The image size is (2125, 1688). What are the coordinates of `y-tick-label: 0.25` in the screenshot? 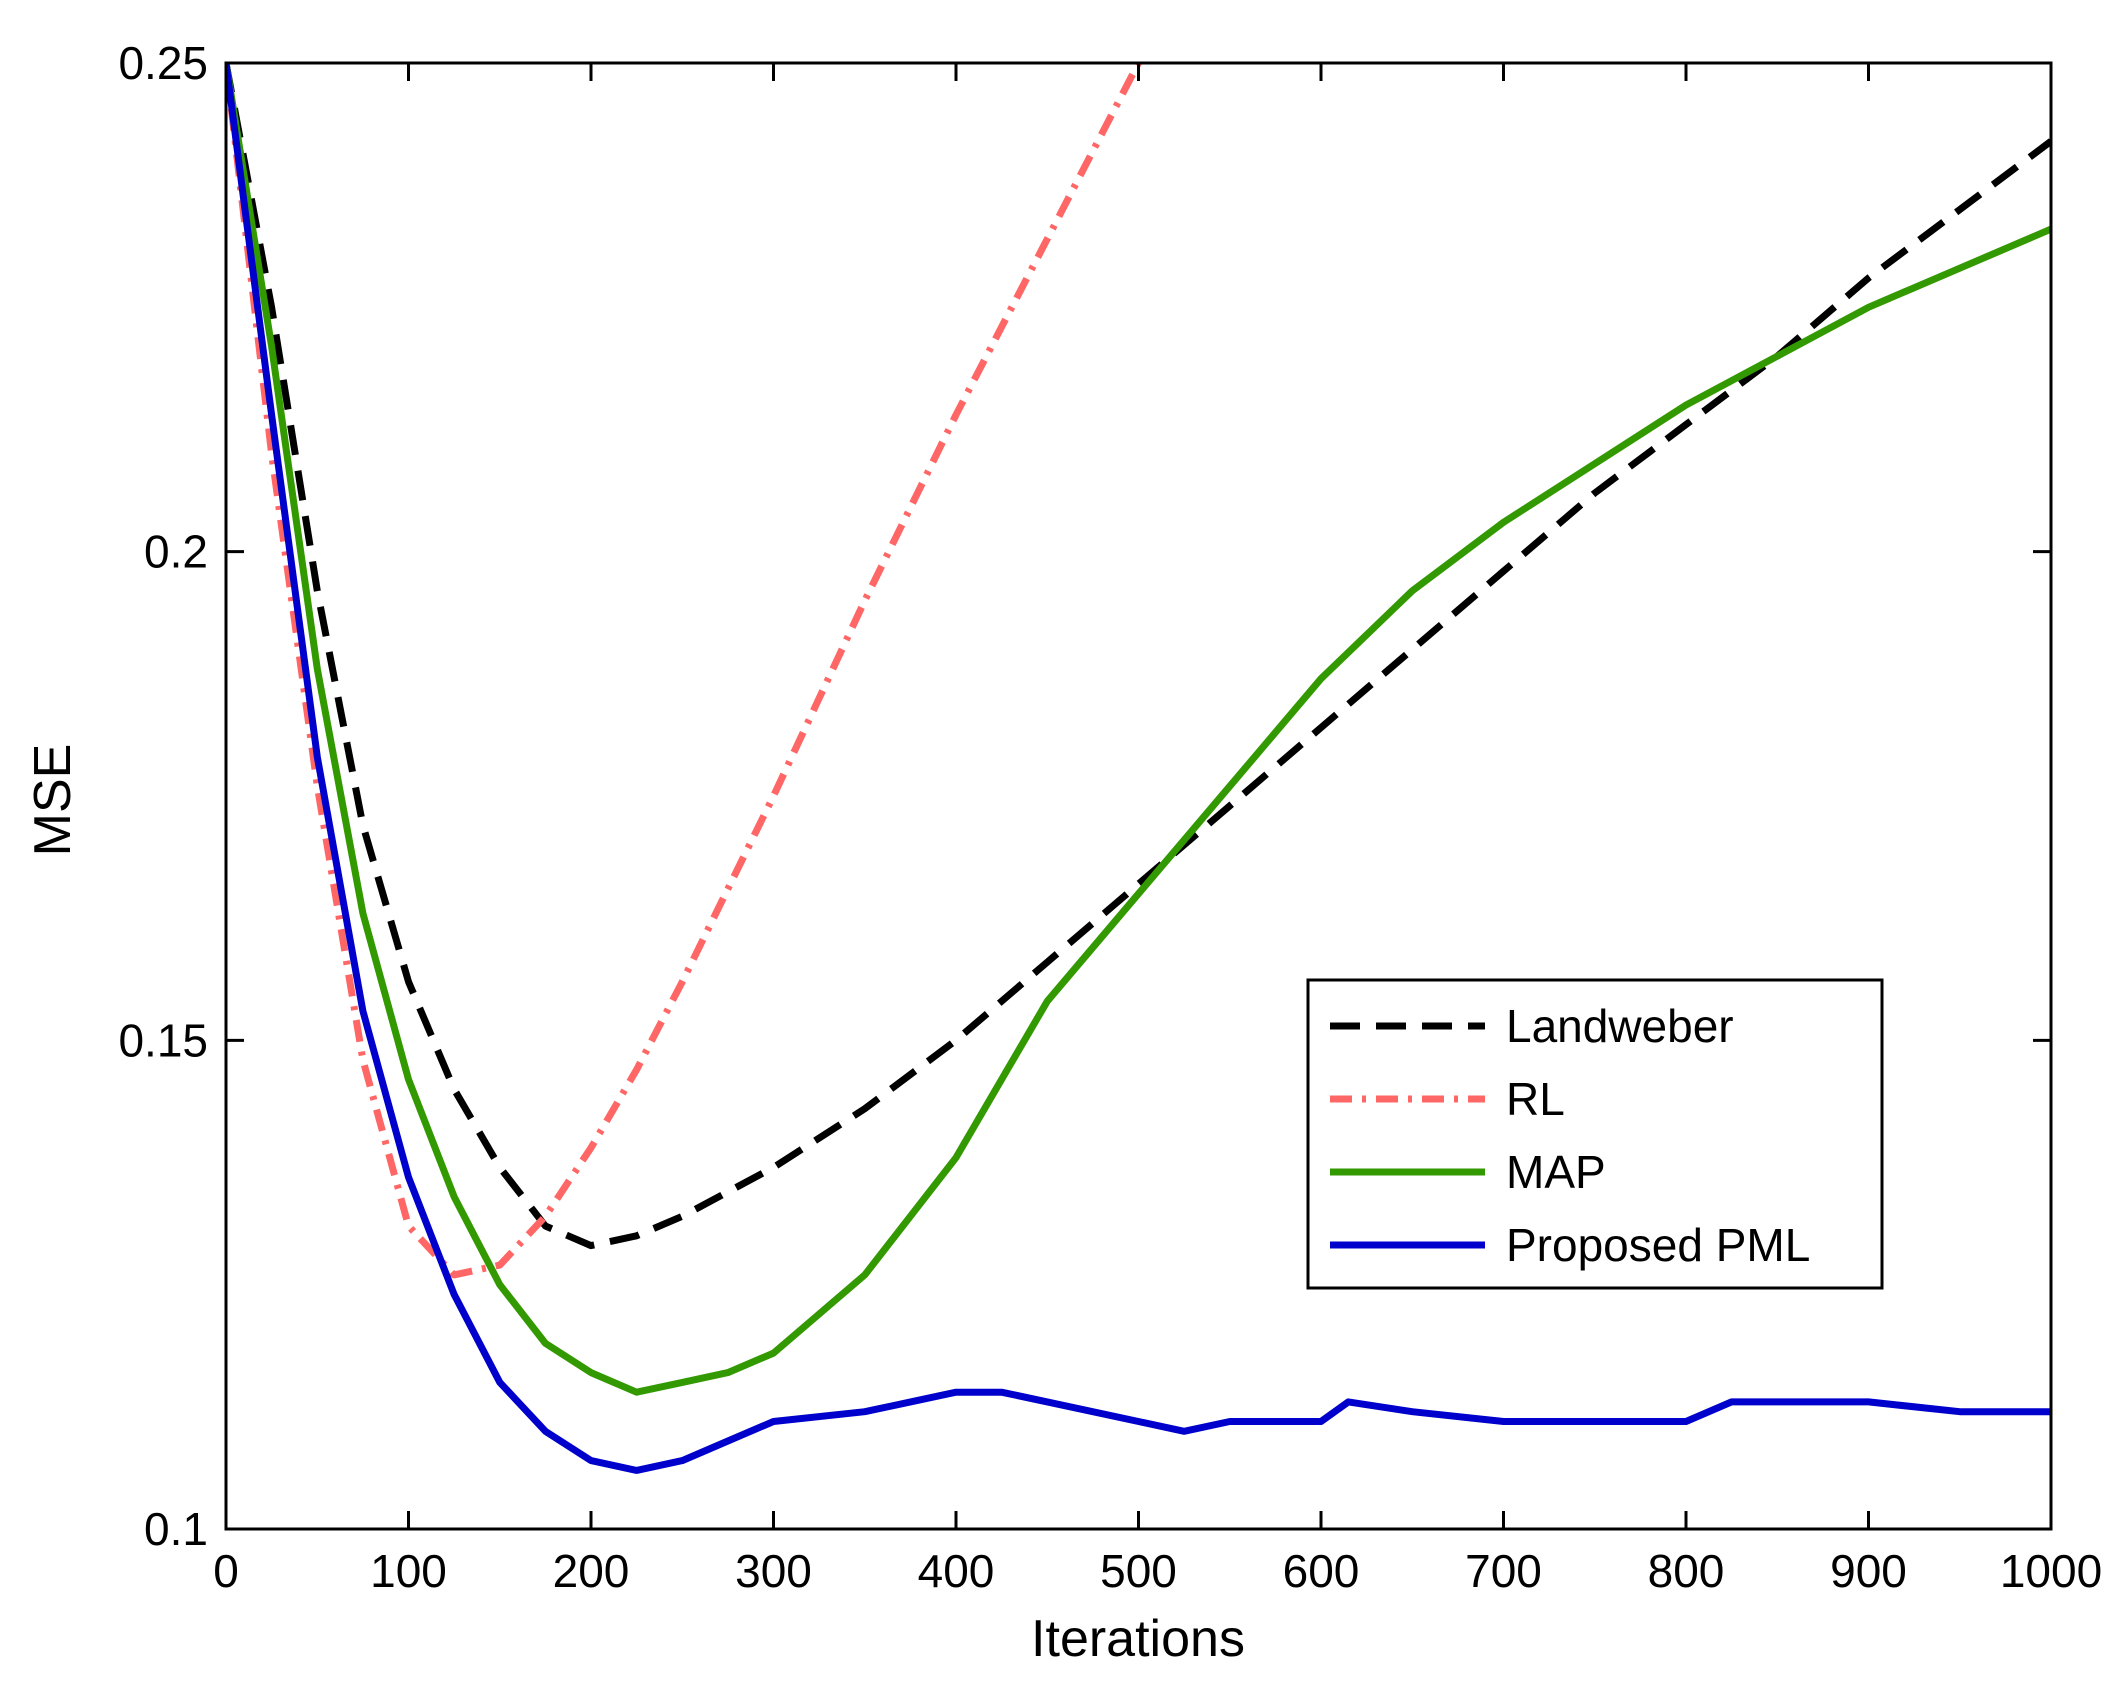 It's located at (163, 63).